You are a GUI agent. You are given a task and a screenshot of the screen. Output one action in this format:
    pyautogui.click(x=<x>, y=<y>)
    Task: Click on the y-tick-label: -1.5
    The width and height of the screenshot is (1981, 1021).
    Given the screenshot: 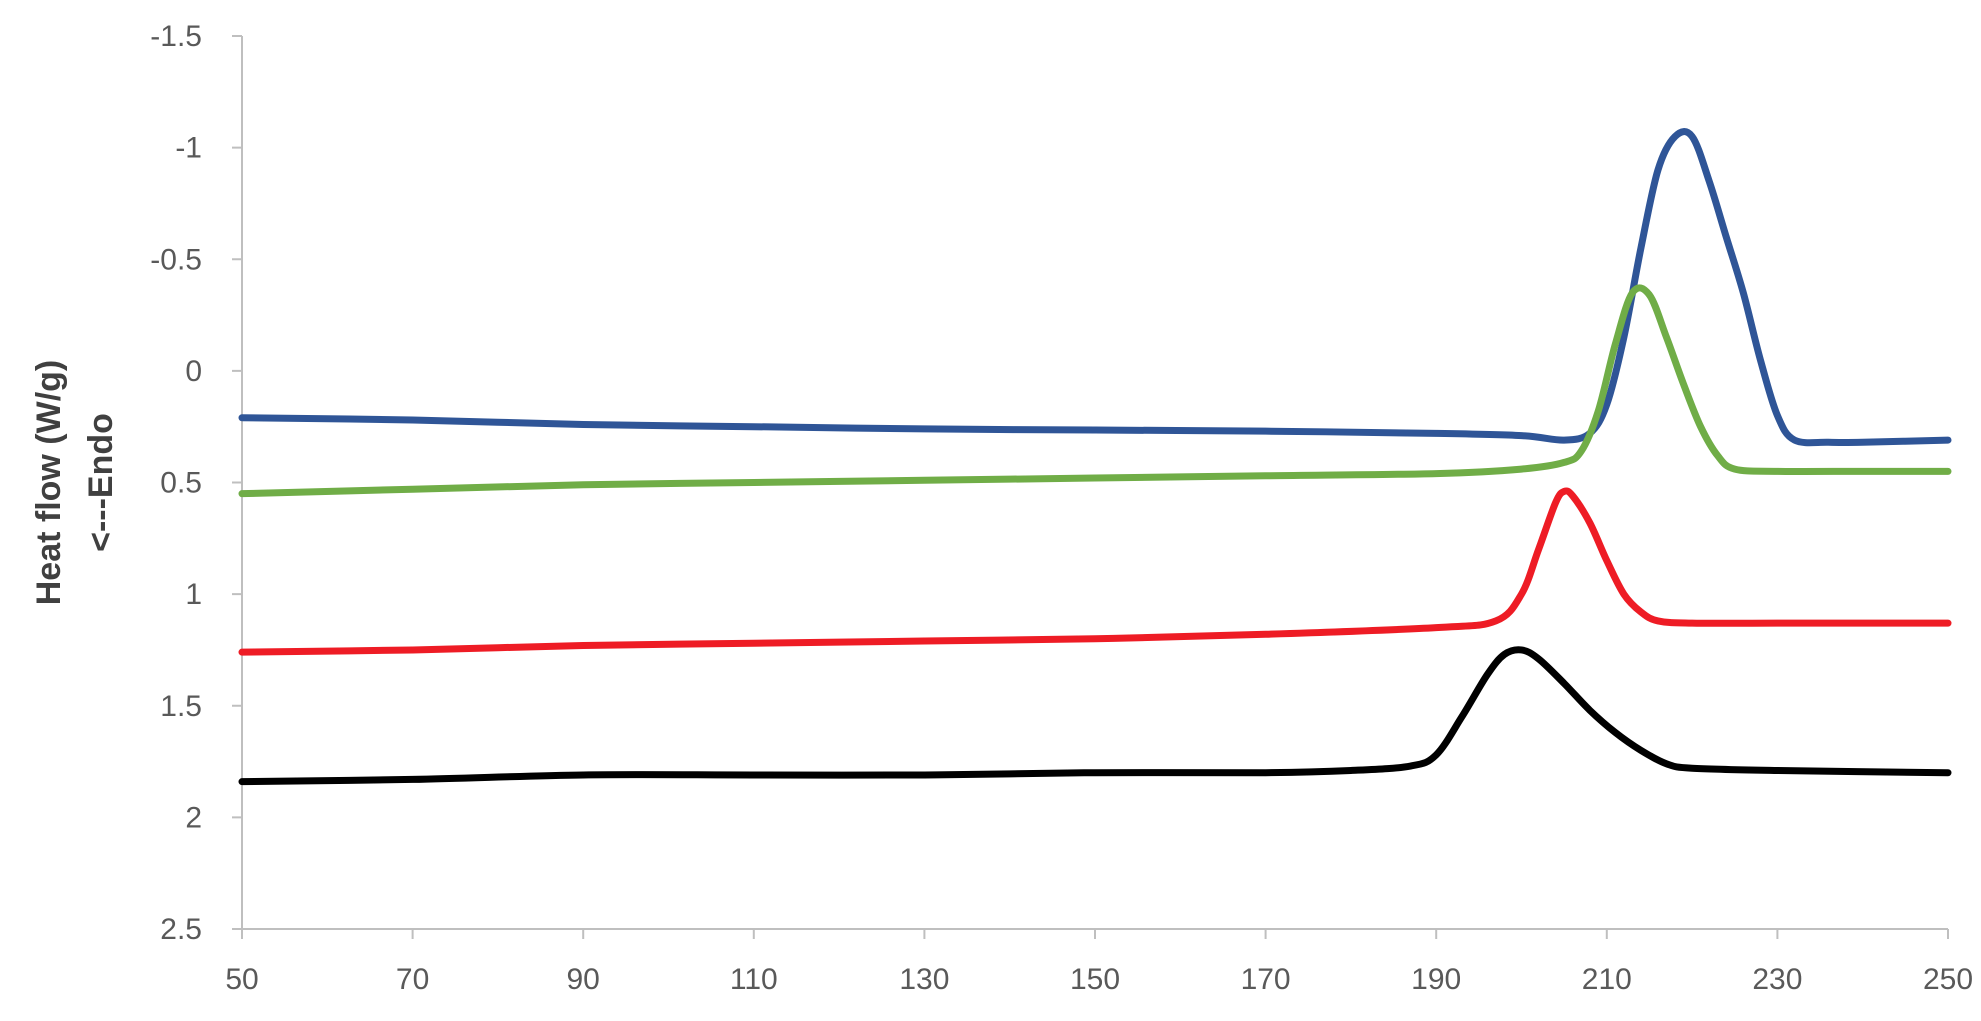 What is the action you would take?
    pyautogui.click(x=176, y=36)
    